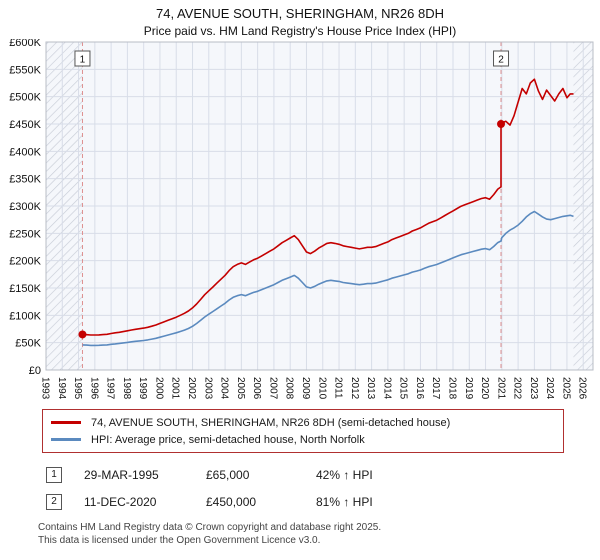 This screenshot has height=560, width=600. I want to click on svg-text: 2012, so click(354, 388).